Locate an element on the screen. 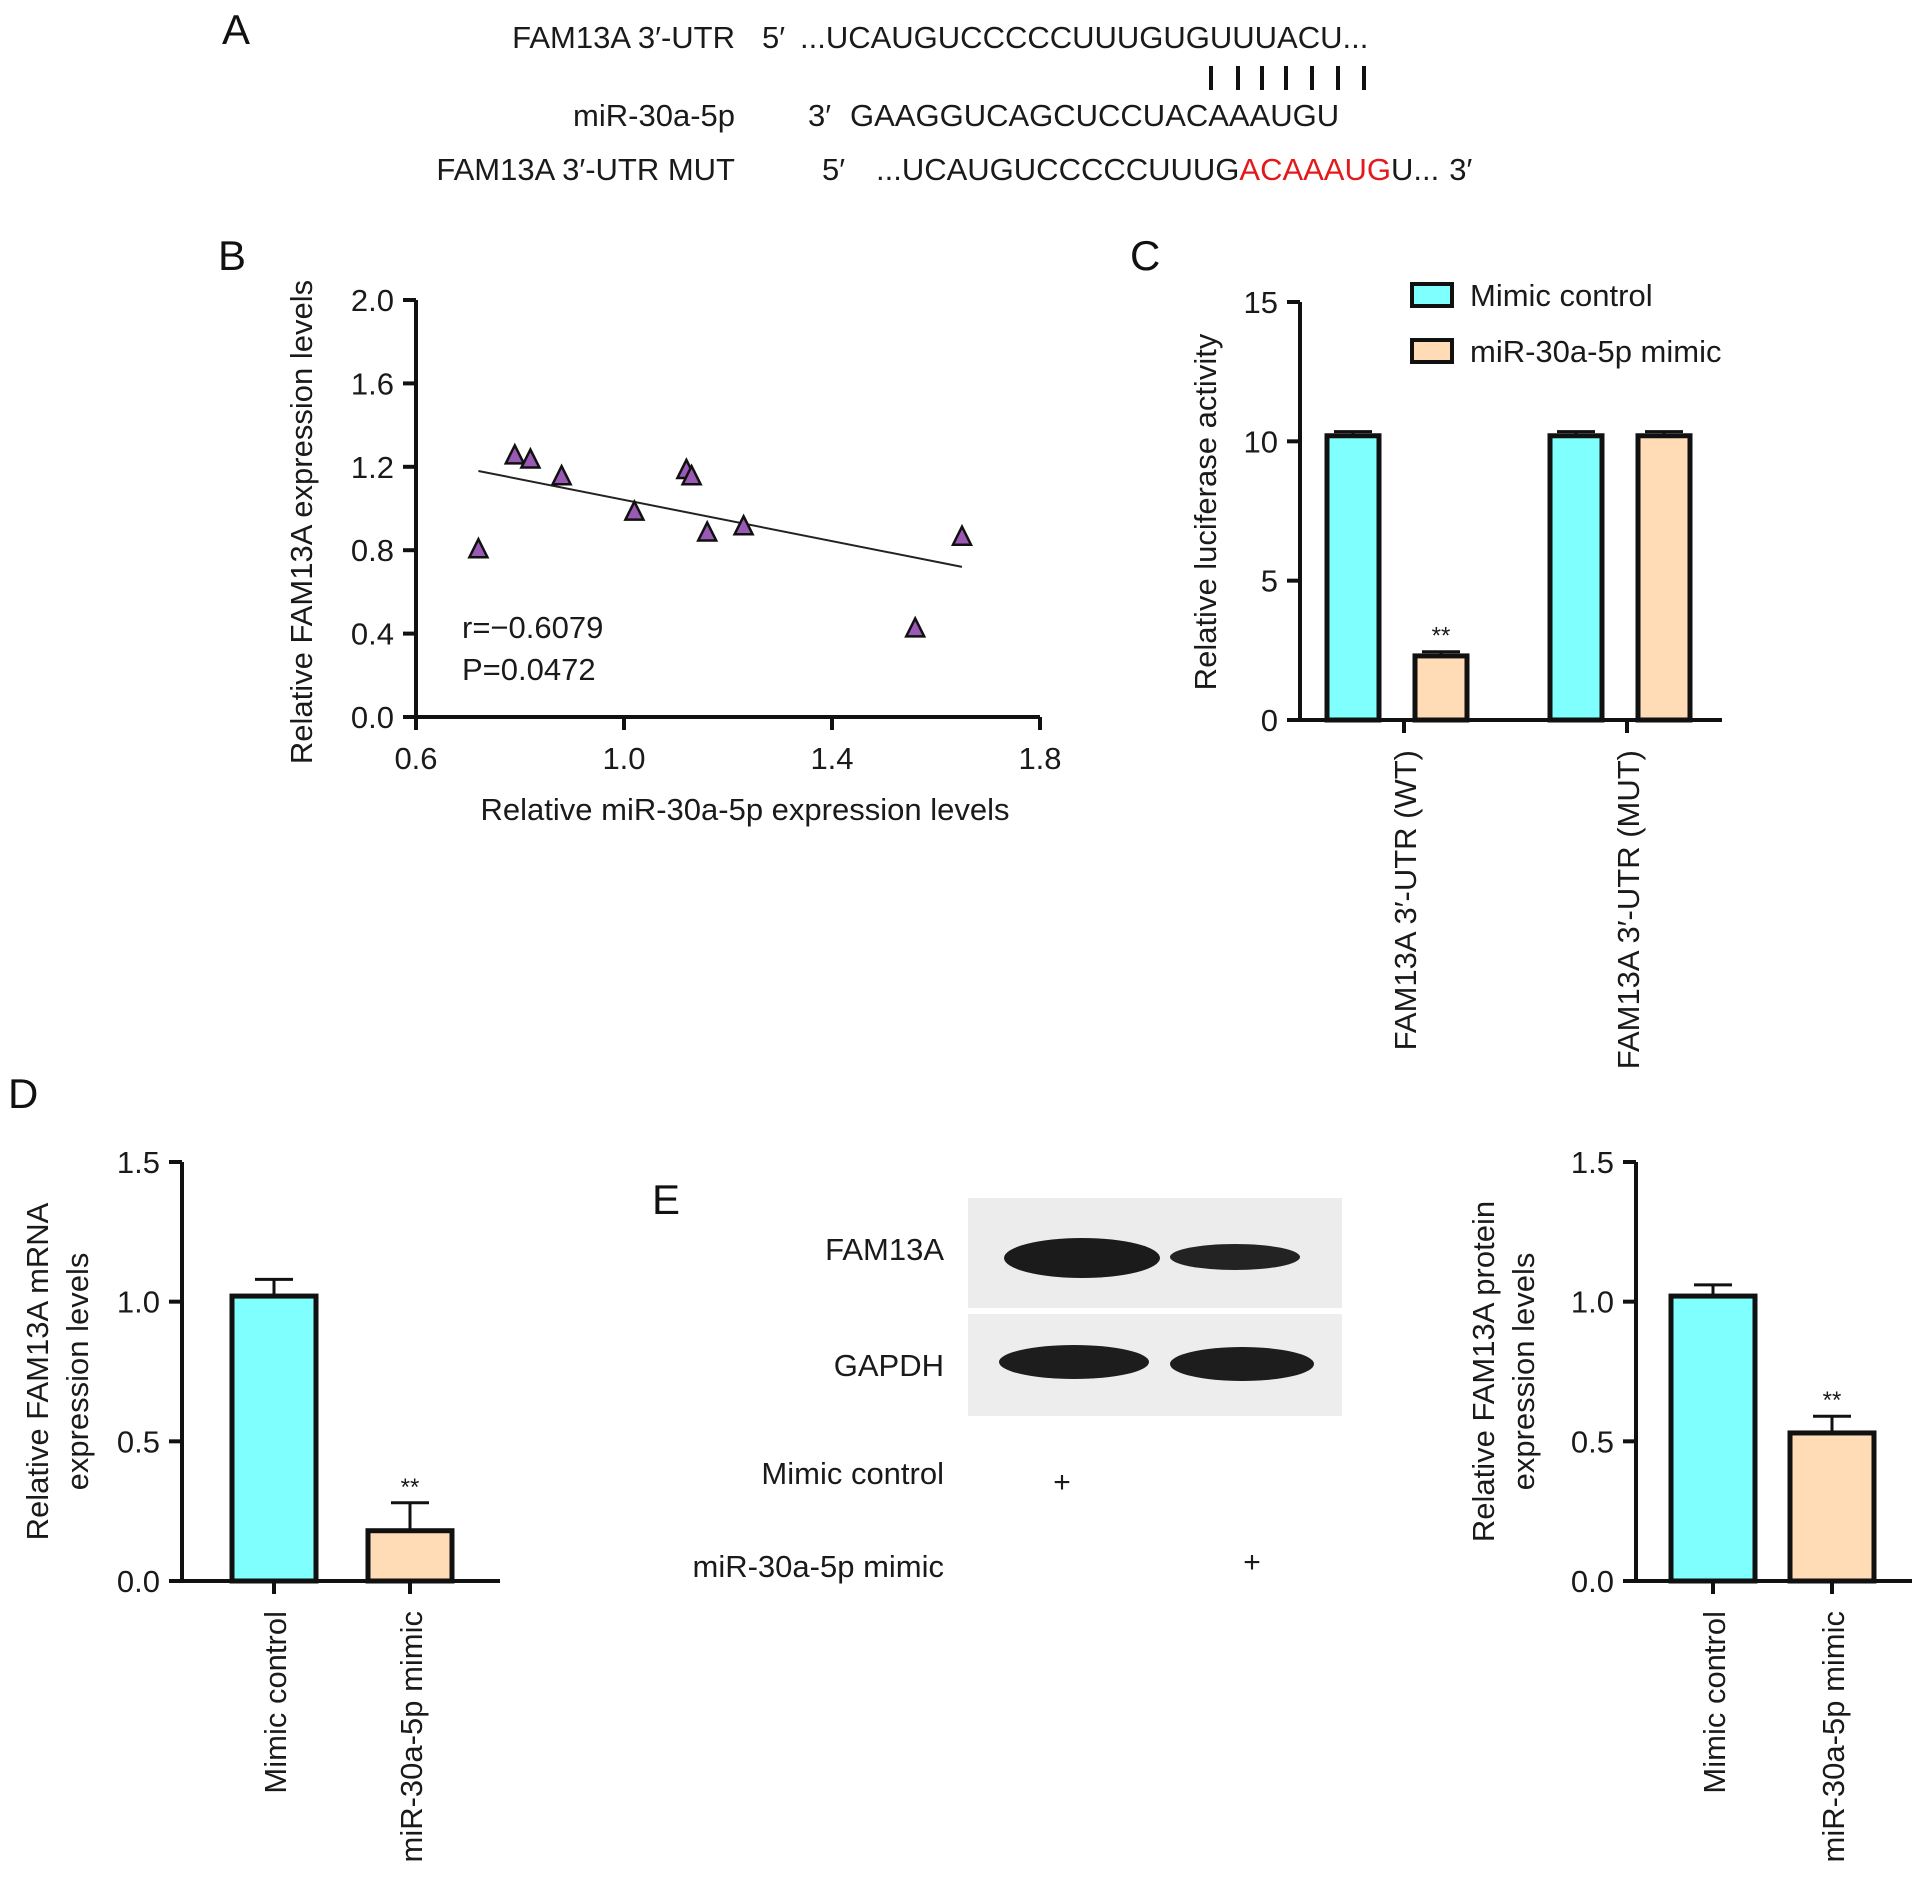 The height and width of the screenshot is (1884, 1913). mut-seq-pre: ...UCAUGUCCCCCUUUG is located at coordinates (1057, 169).